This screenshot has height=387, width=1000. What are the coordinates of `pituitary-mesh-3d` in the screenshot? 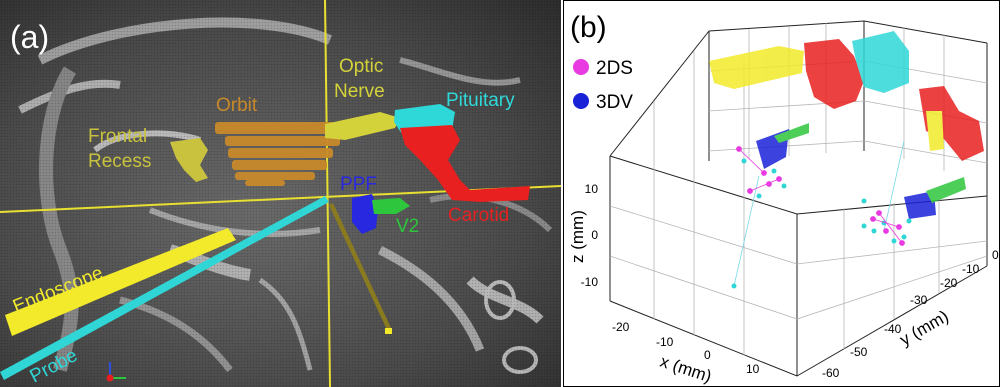 It's located at (880, 62).